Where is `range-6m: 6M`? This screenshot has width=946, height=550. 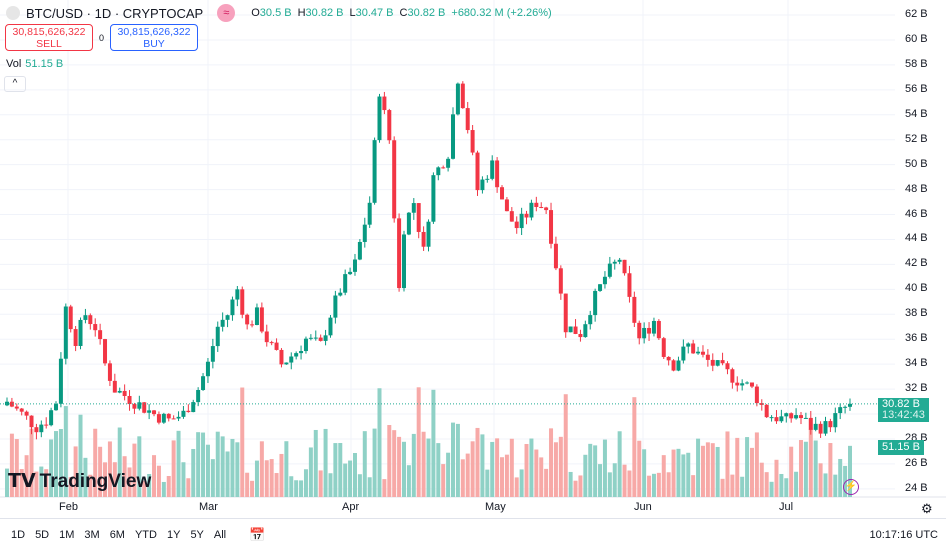 range-6m: 6M is located at coordinates (117, 534).